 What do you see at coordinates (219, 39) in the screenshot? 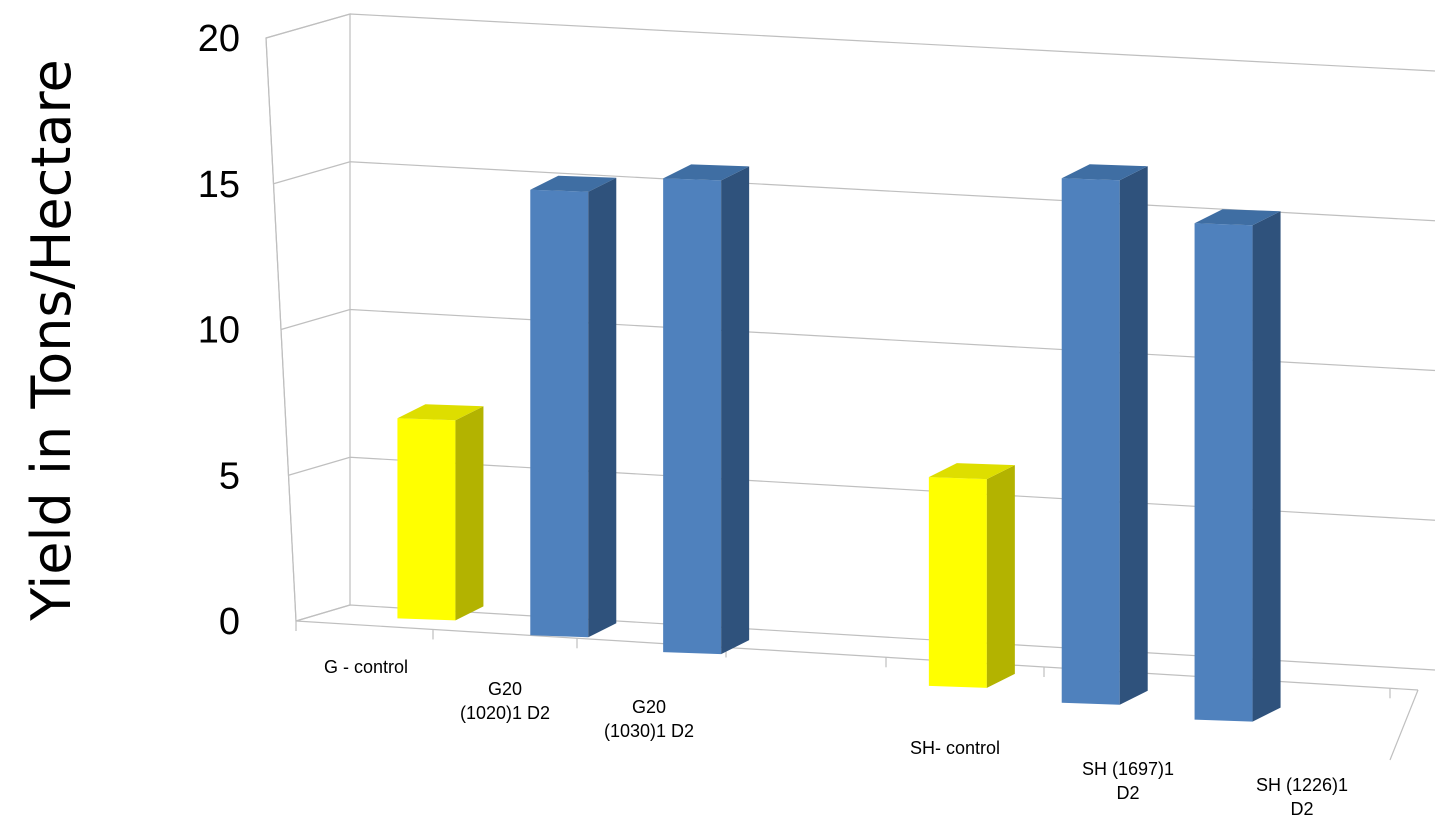
I see `y-tick-label: 20` at bounding box center [219, 39].